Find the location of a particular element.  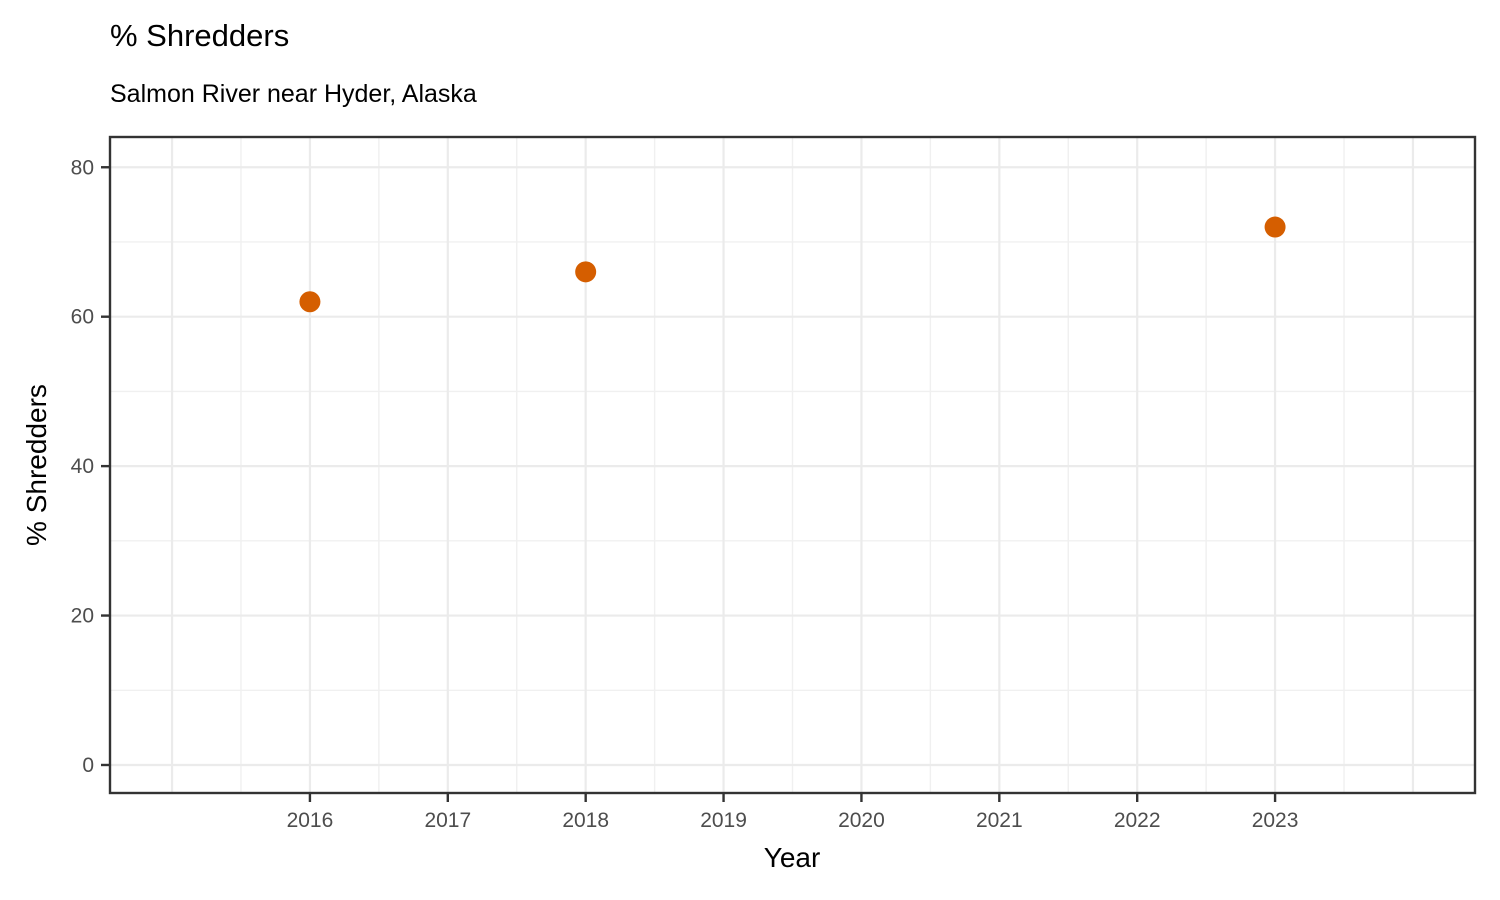

x-tick-label: 2022 is located at coordinates (1137, 820).